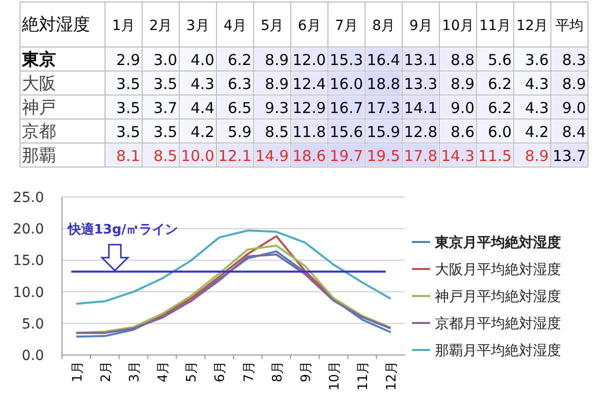 This screenshot has height=400, width=600. Describe the element at coordinates (197, 156) in the screenshot. I see `data-label: 10.0` at that location.